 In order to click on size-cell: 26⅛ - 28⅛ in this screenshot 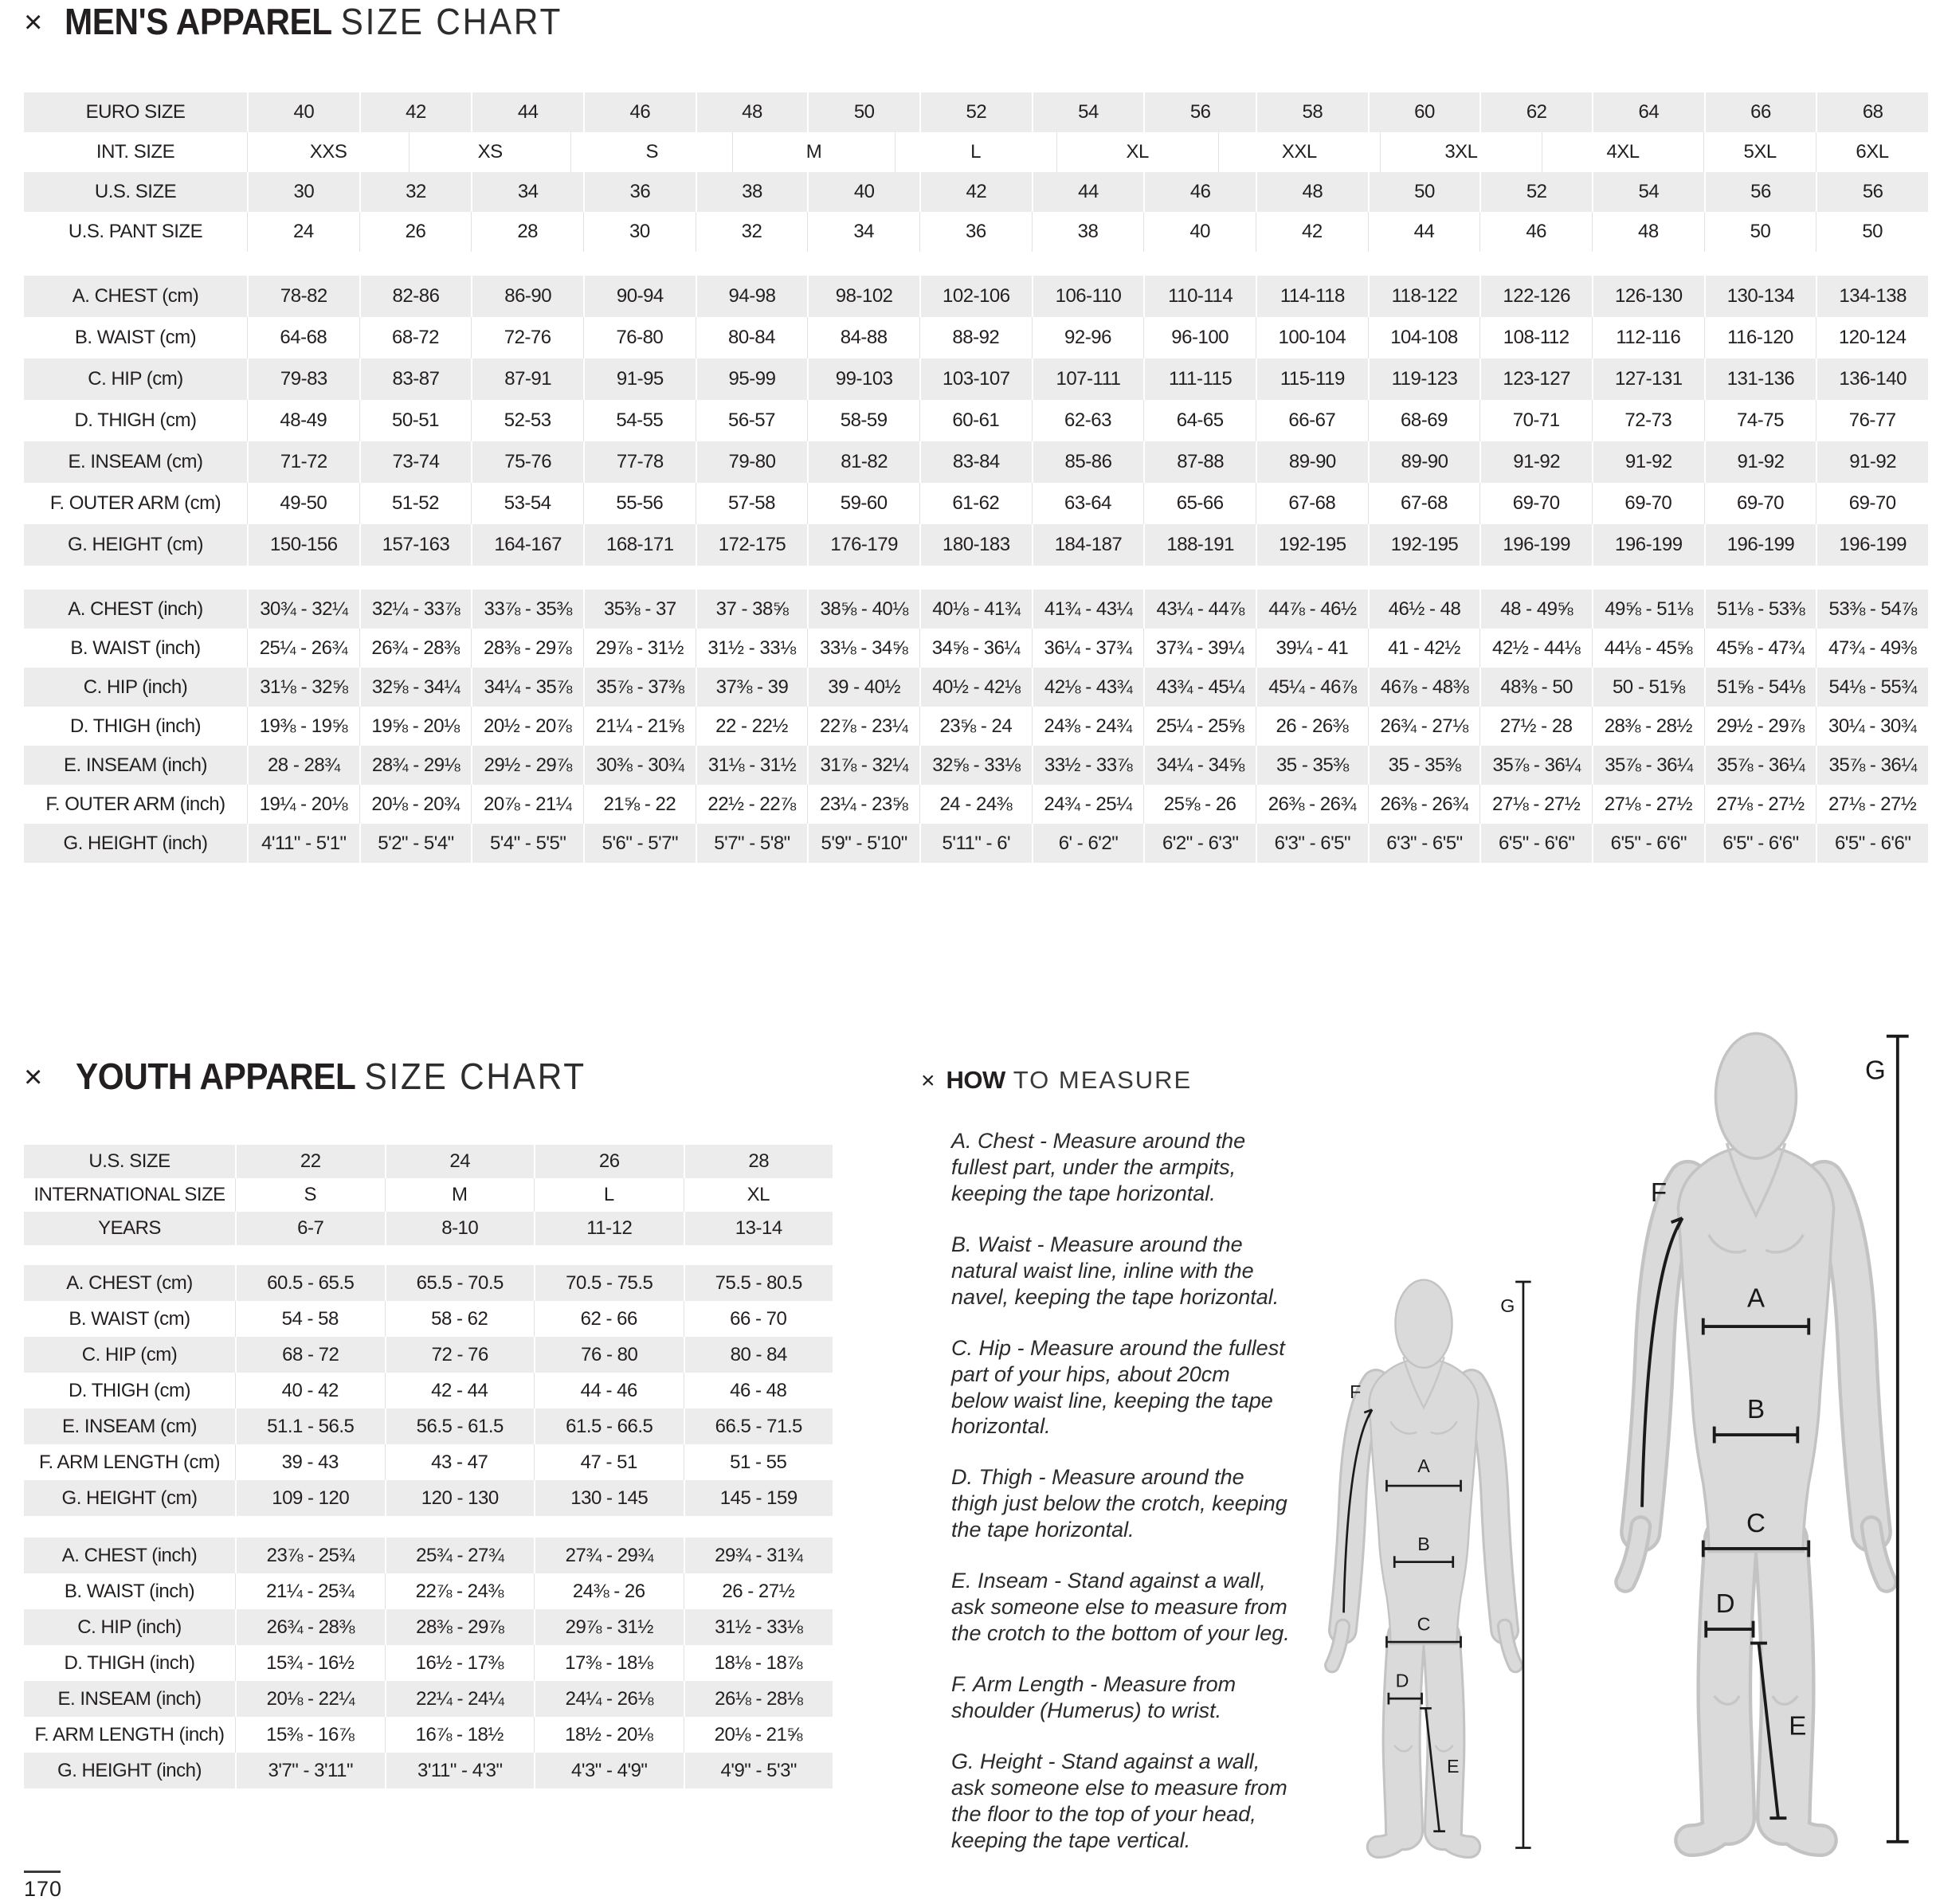, I will do `click(758, 1699)`.